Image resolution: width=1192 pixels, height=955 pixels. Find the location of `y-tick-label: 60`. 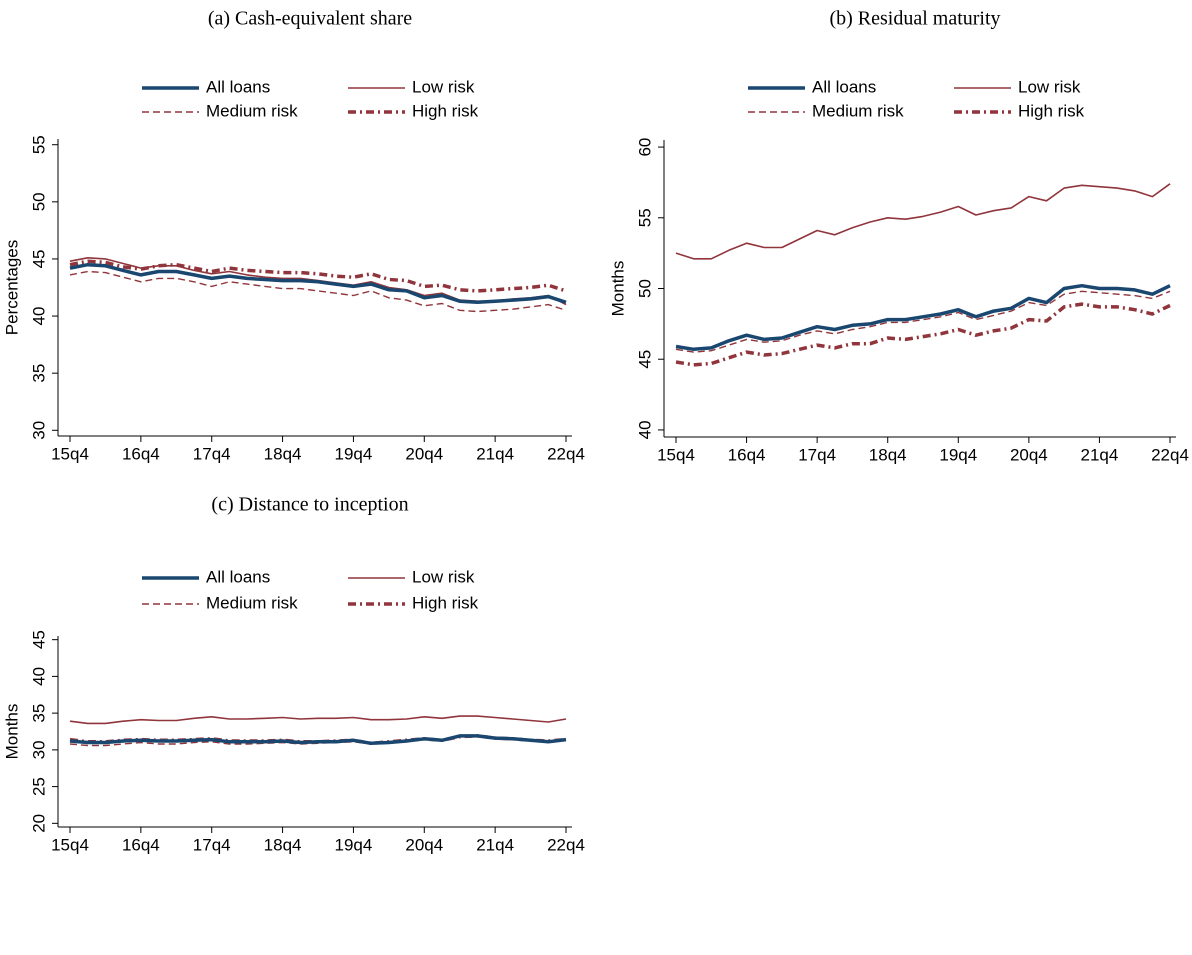

y-tick-label: 60 is located at coordinates (644, 147).